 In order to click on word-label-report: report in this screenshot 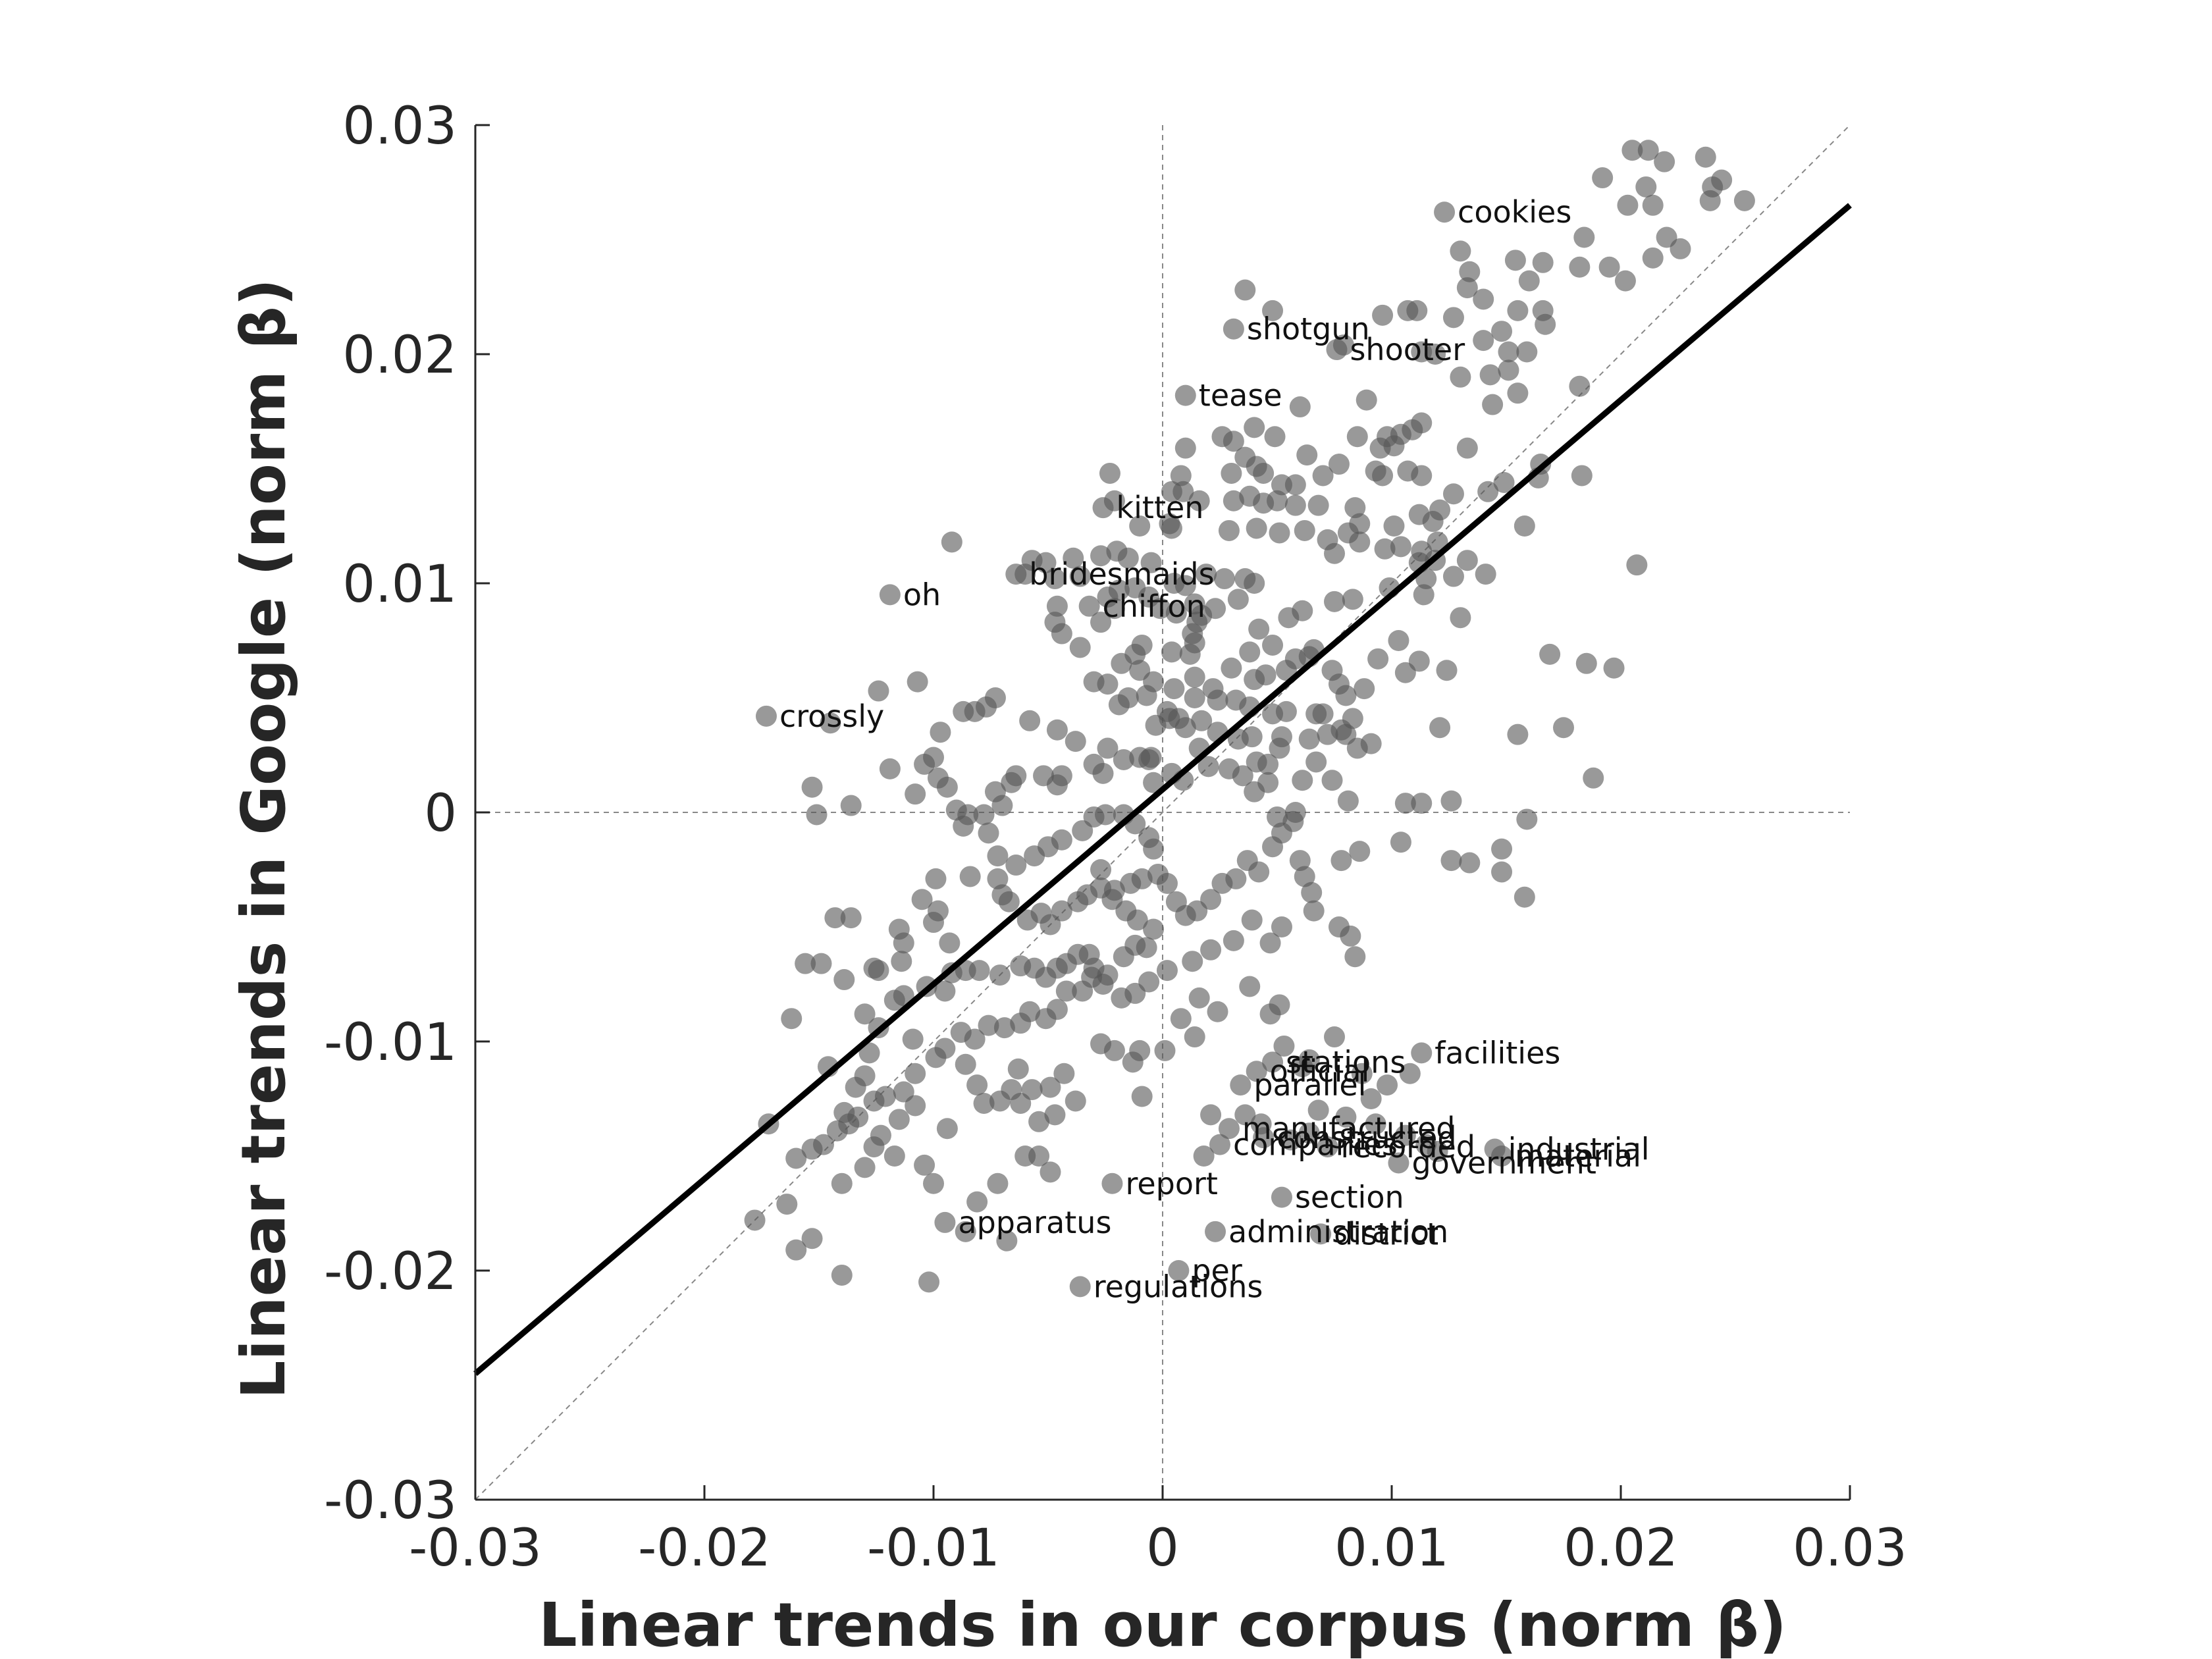, I will do `click(1171, 1183)`.